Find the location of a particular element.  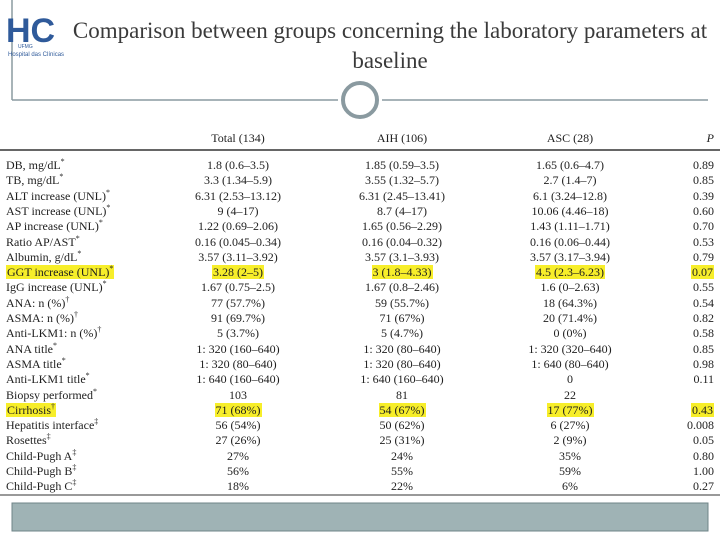

row-label: GGT increase (UNL)* is located at coordinates (60, 272).